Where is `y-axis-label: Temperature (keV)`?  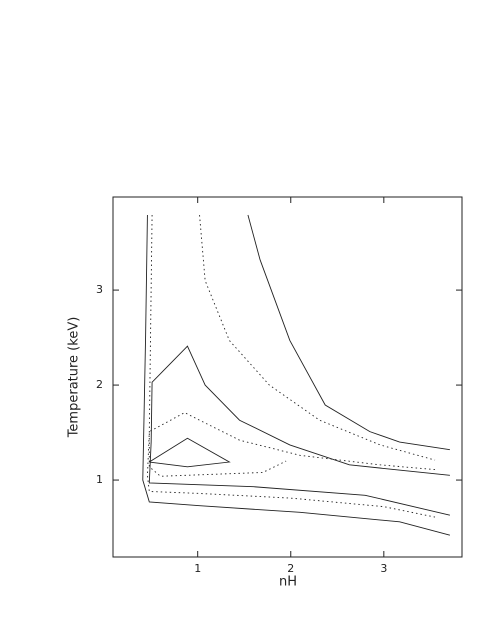
y-axis-label: Temperature (keV) is located at coordinates (74, 378).